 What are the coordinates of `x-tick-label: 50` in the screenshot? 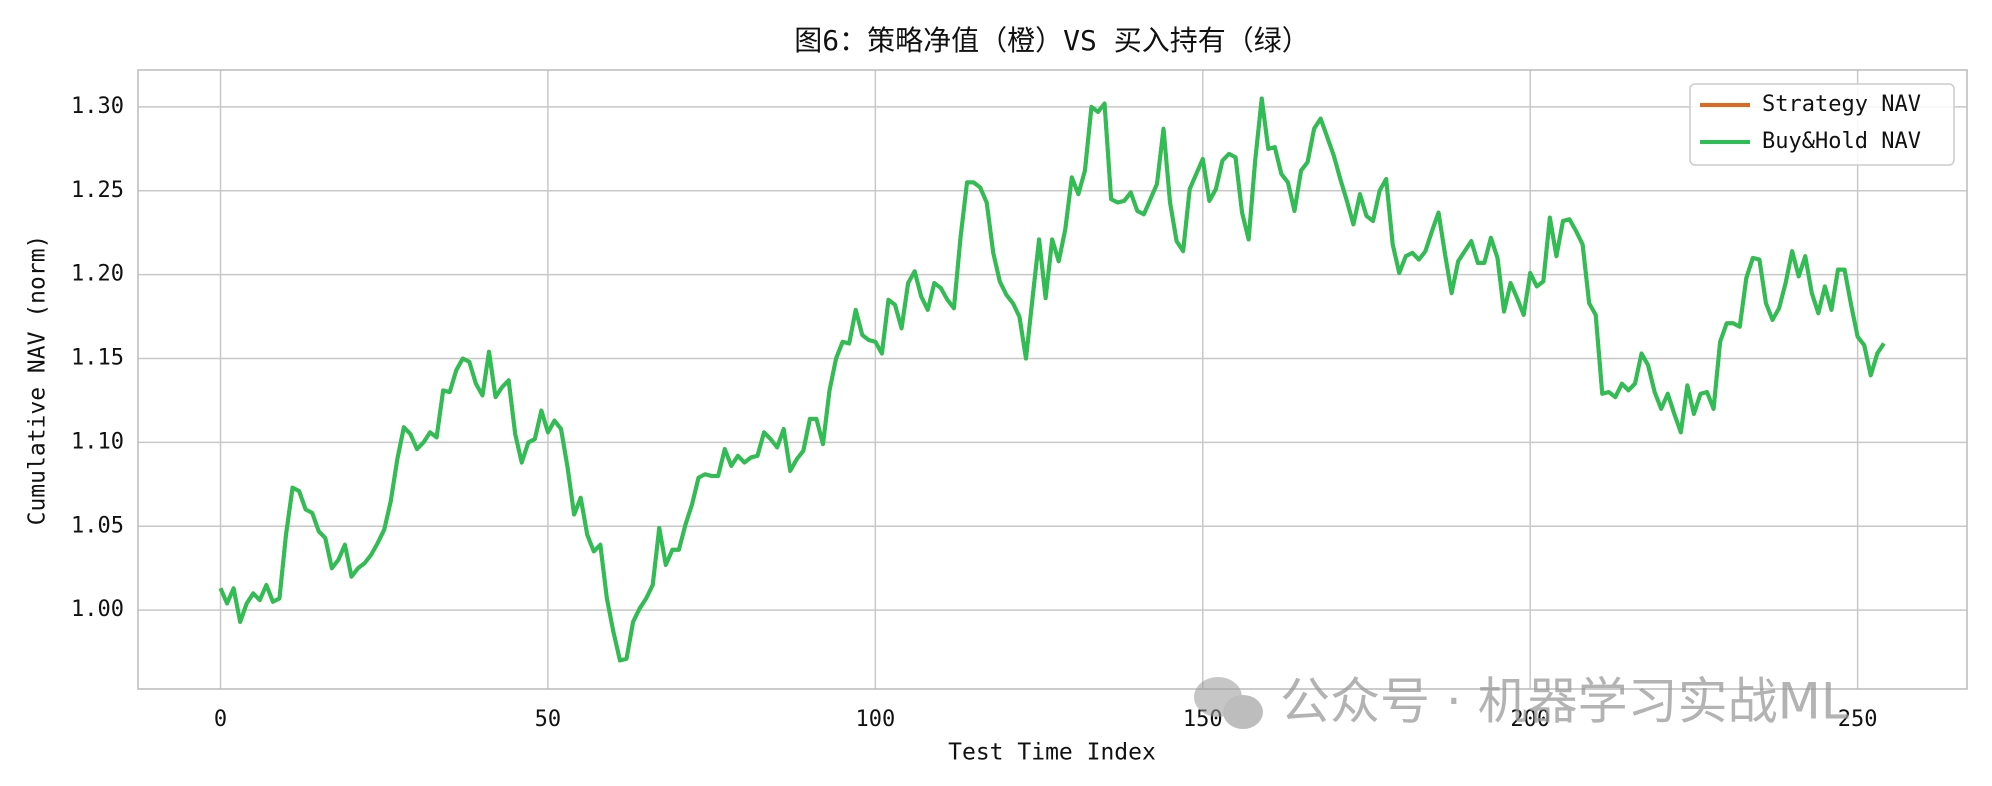 It's located at (548, 719).